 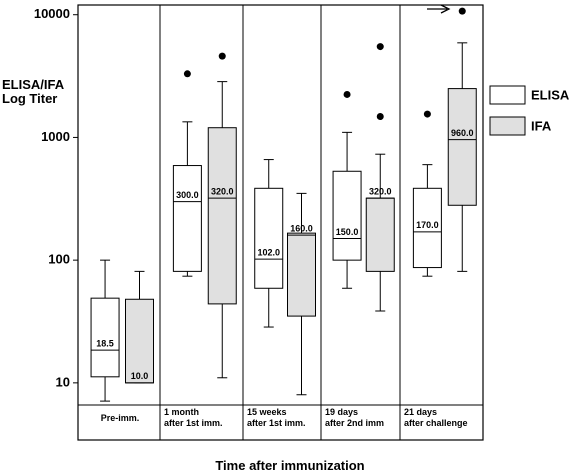 What do you see at coordinates (52, 13) in the screenshot?
I see `y-tick-label: 10000` at bounding box center [52, 13].